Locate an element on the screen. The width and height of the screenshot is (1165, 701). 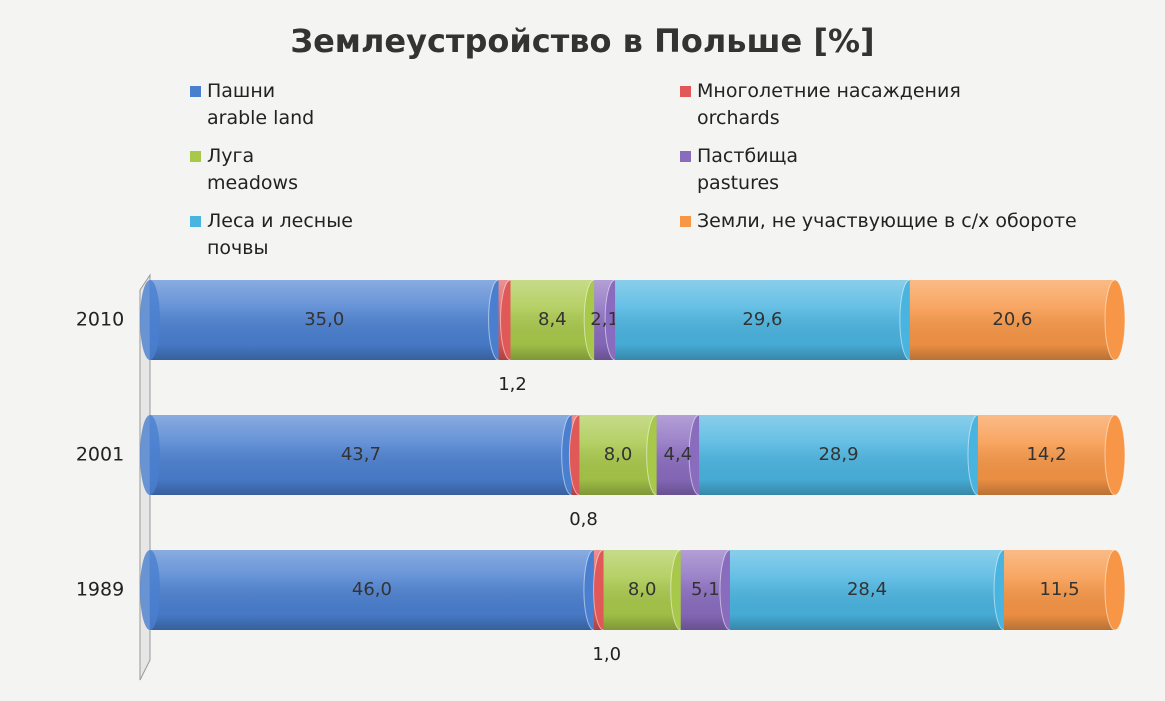
value-label: 35,0 is located at coordinates (324, 319).